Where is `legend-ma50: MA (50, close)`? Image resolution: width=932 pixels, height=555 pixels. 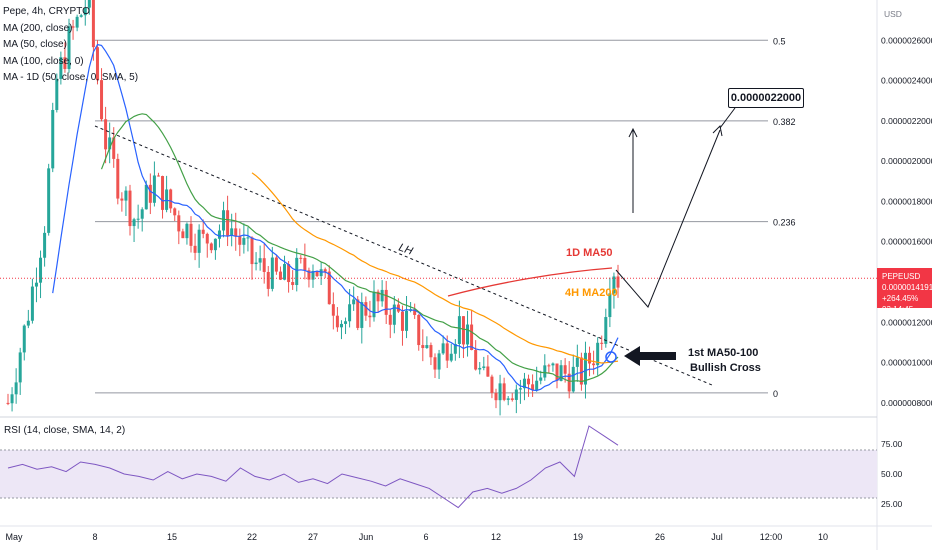 legend-ma50: MA (50, close) is located at coordinates (35, 44).